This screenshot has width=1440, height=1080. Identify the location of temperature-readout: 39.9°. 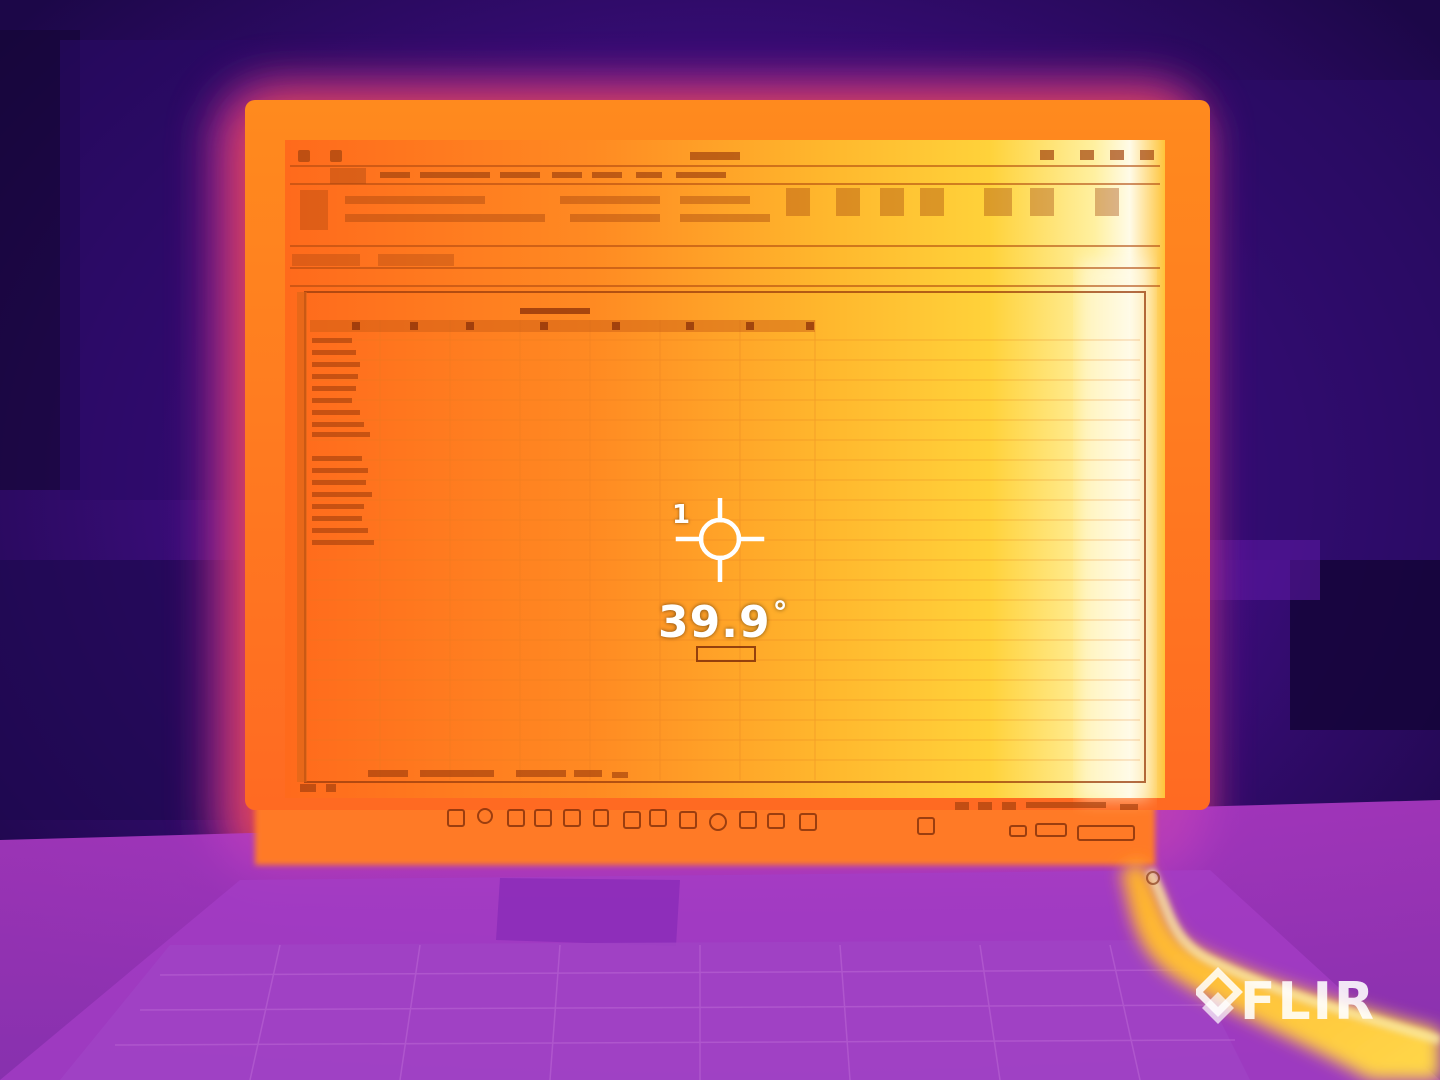
(723, 618).